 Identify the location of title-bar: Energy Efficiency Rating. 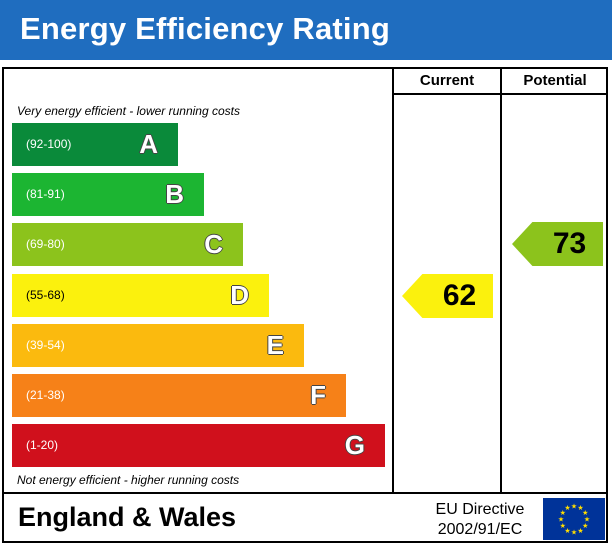
(306, 30).